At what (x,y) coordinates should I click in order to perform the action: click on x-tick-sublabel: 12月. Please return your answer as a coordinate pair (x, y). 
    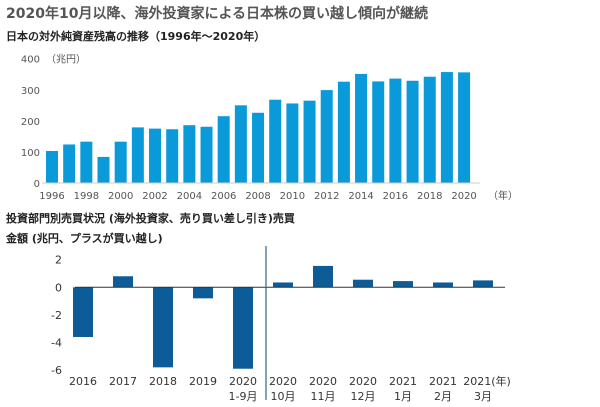
    Looking at the image, I should click on (363, 396).